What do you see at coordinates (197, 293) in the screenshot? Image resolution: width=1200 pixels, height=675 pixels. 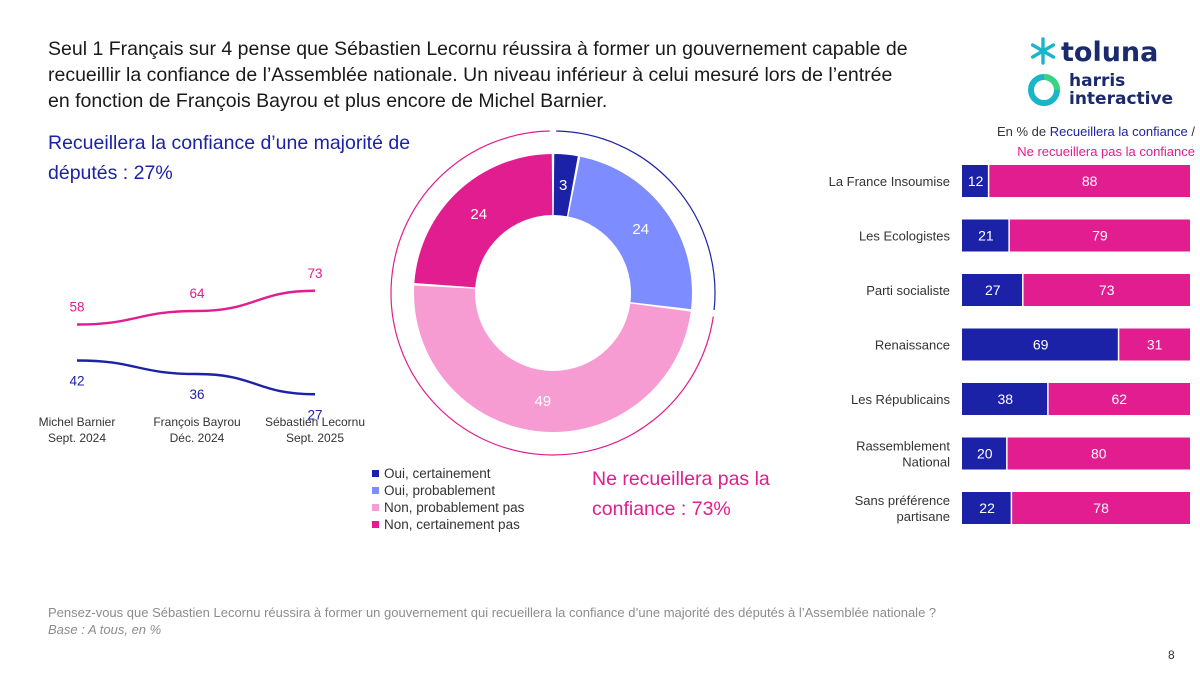 I see `data-label: 64` at bounding box center [197, 293].